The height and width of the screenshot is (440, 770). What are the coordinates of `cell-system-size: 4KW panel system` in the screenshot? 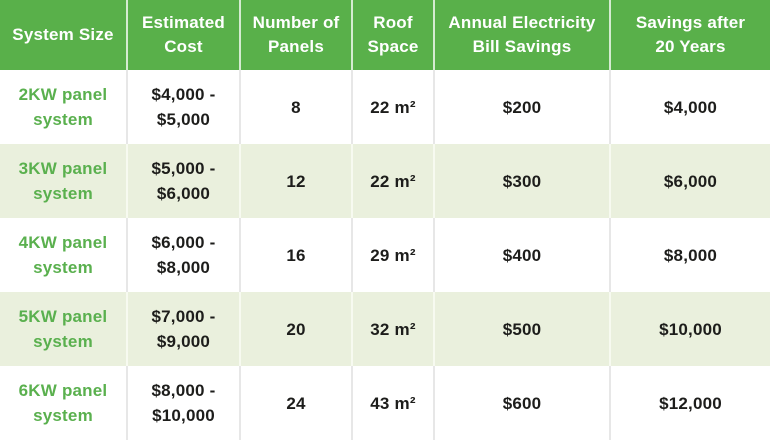 It's located at (64, 255).